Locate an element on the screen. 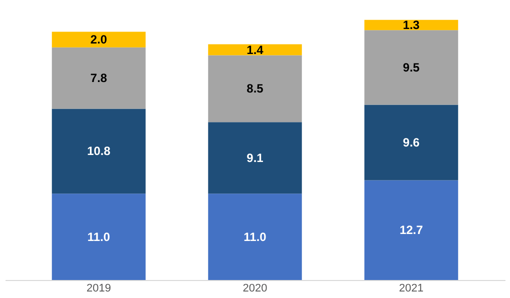 This screenshot has width=510, height=298. data-label: 1.4 is located at coordinates (255, 49).